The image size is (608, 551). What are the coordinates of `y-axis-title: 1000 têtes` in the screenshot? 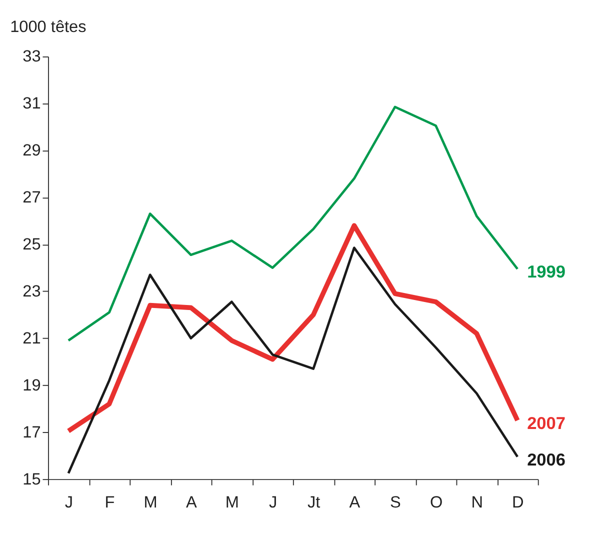 It's located at (48, 27).